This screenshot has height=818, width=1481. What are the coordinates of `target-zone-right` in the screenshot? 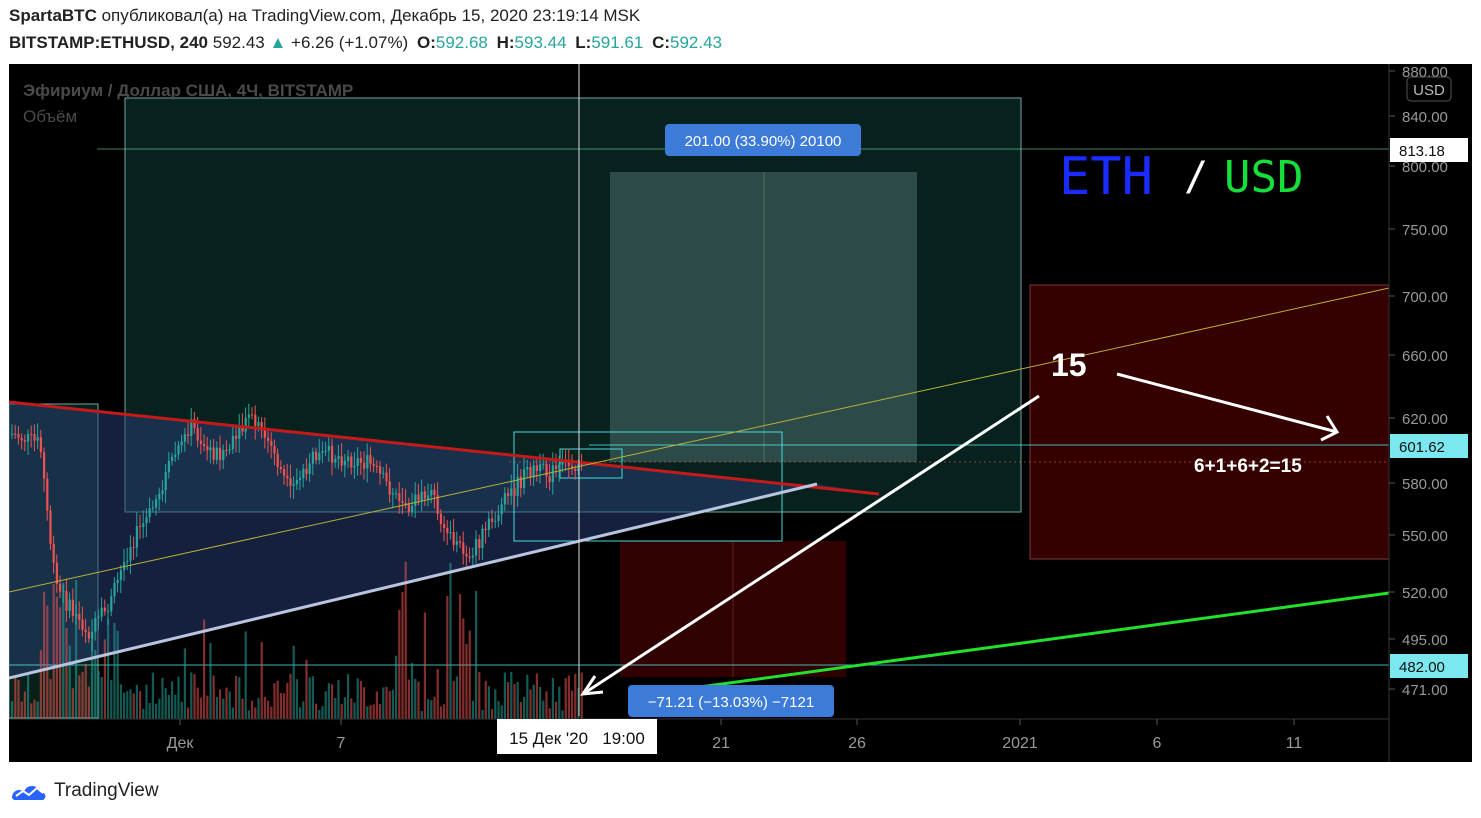 It's located at (1209, 422).